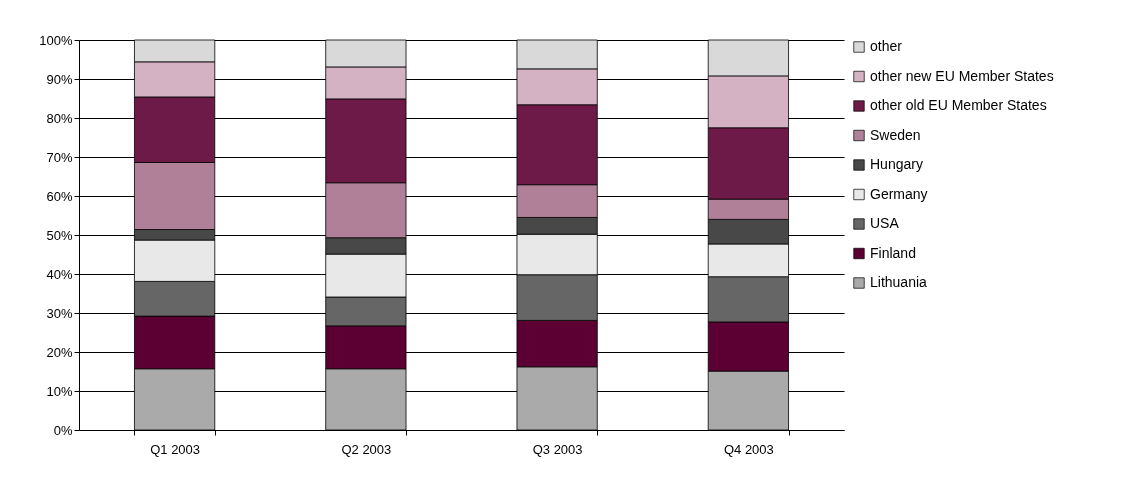 The width and height of the screenshot is (1134, 478). I want to click on x-tick-label: Q4 2003, so click(748, 449).